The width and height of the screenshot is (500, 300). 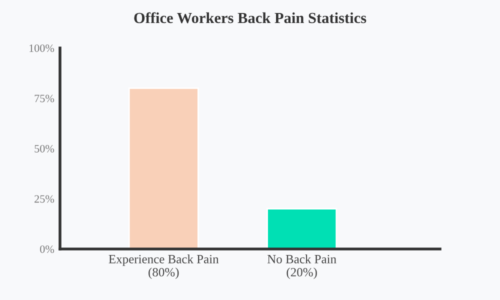 I want to click on y-tick-label: 50%, so click(x=44, y=148).